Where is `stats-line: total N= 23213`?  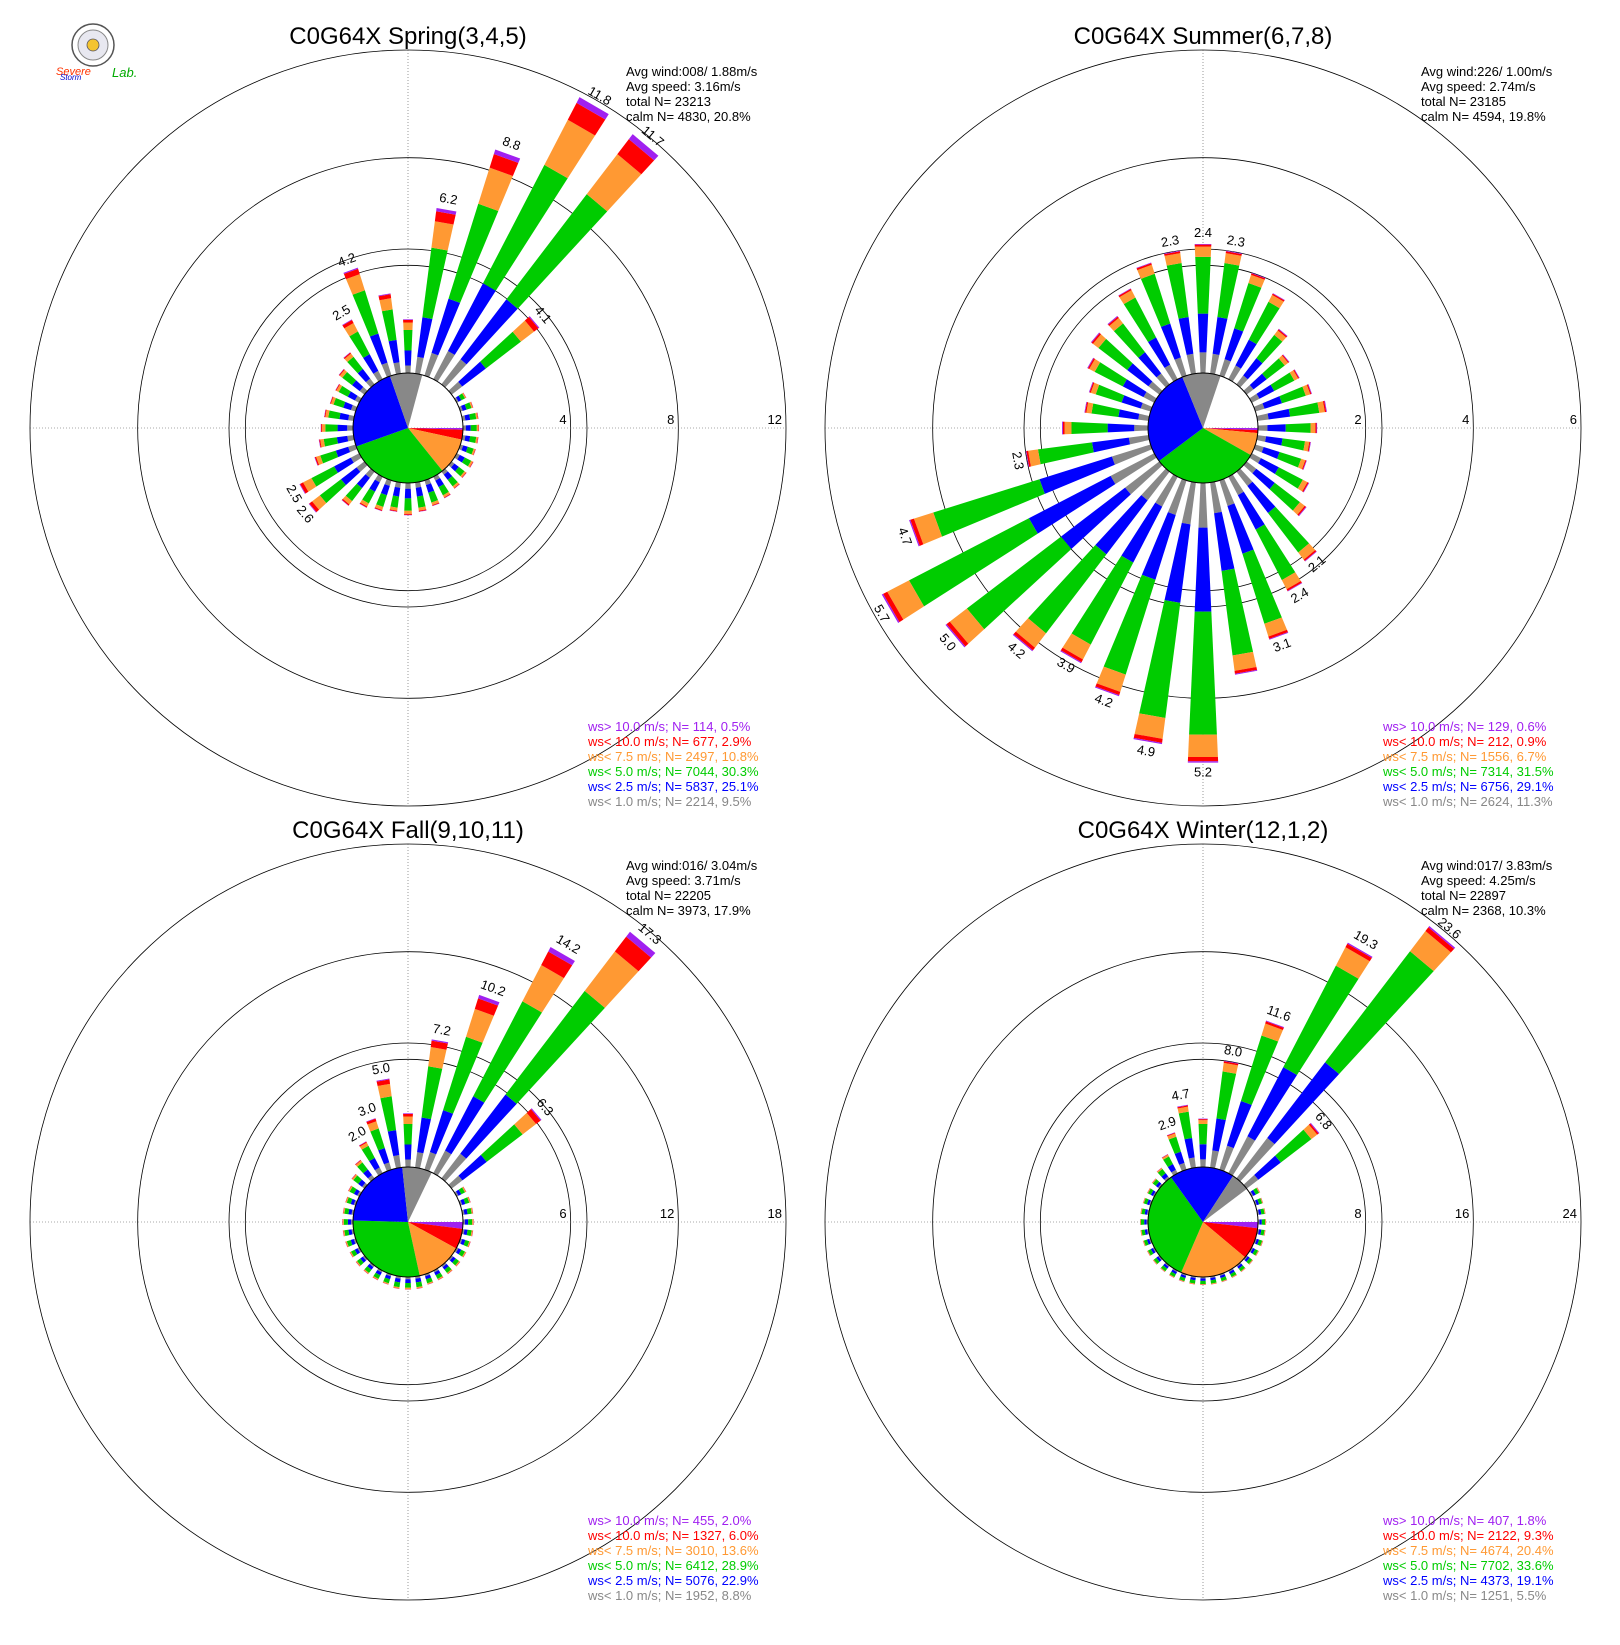 stats-line: total N= 23213 is located at coordinates (668, 101).